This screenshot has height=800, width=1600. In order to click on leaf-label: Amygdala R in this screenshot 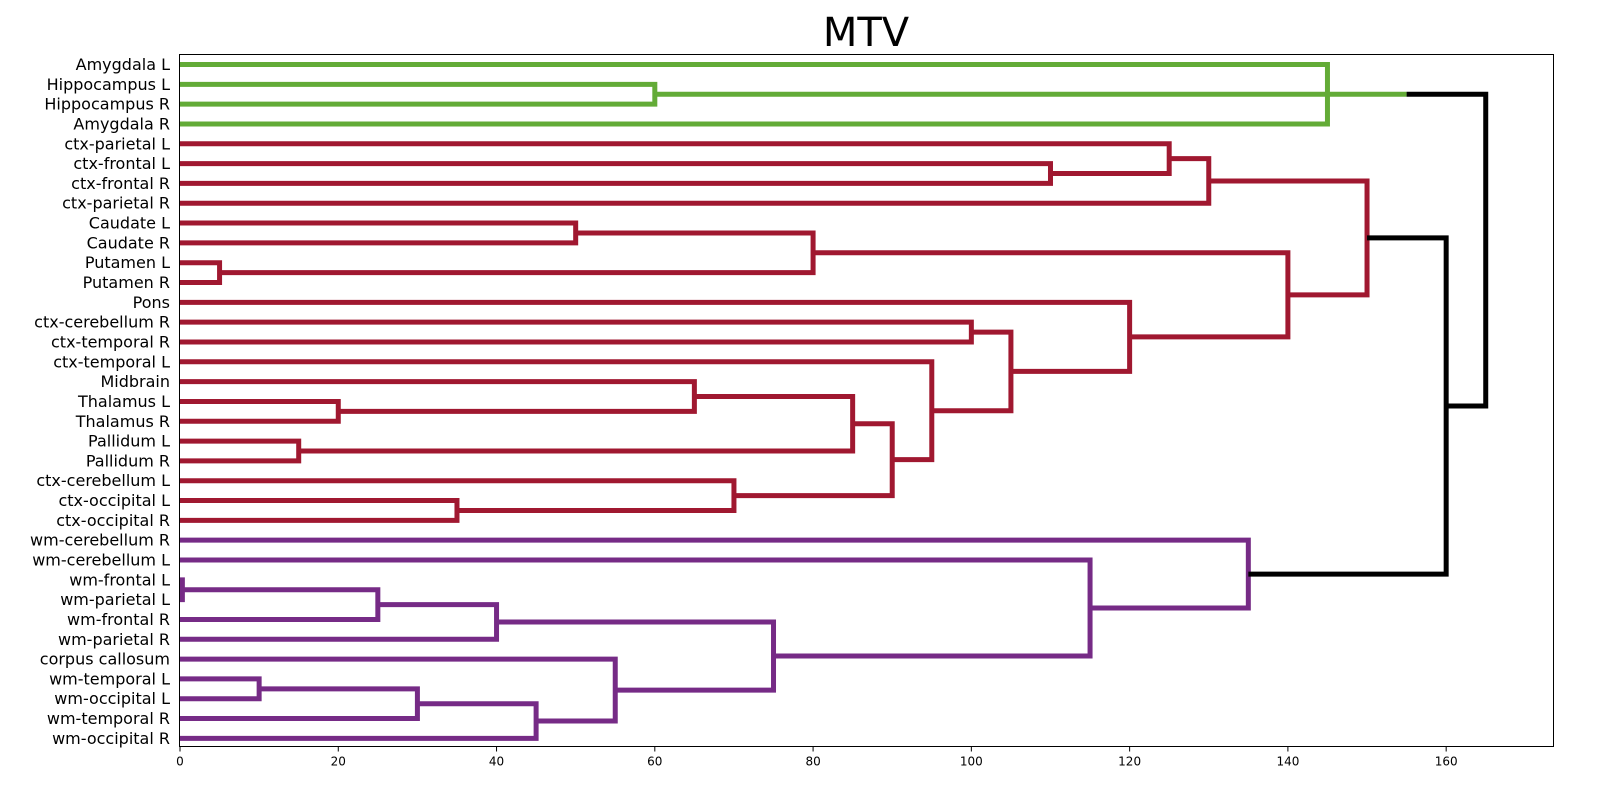, I will do `click(121, 123)`.